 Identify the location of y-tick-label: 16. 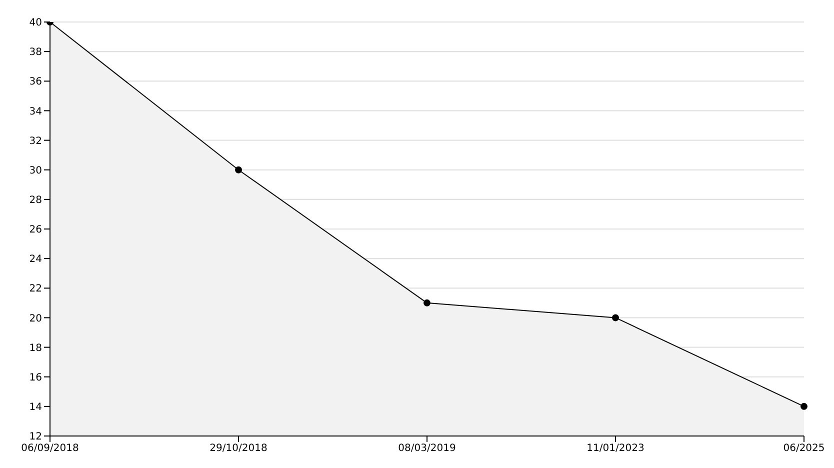
(35, 378).